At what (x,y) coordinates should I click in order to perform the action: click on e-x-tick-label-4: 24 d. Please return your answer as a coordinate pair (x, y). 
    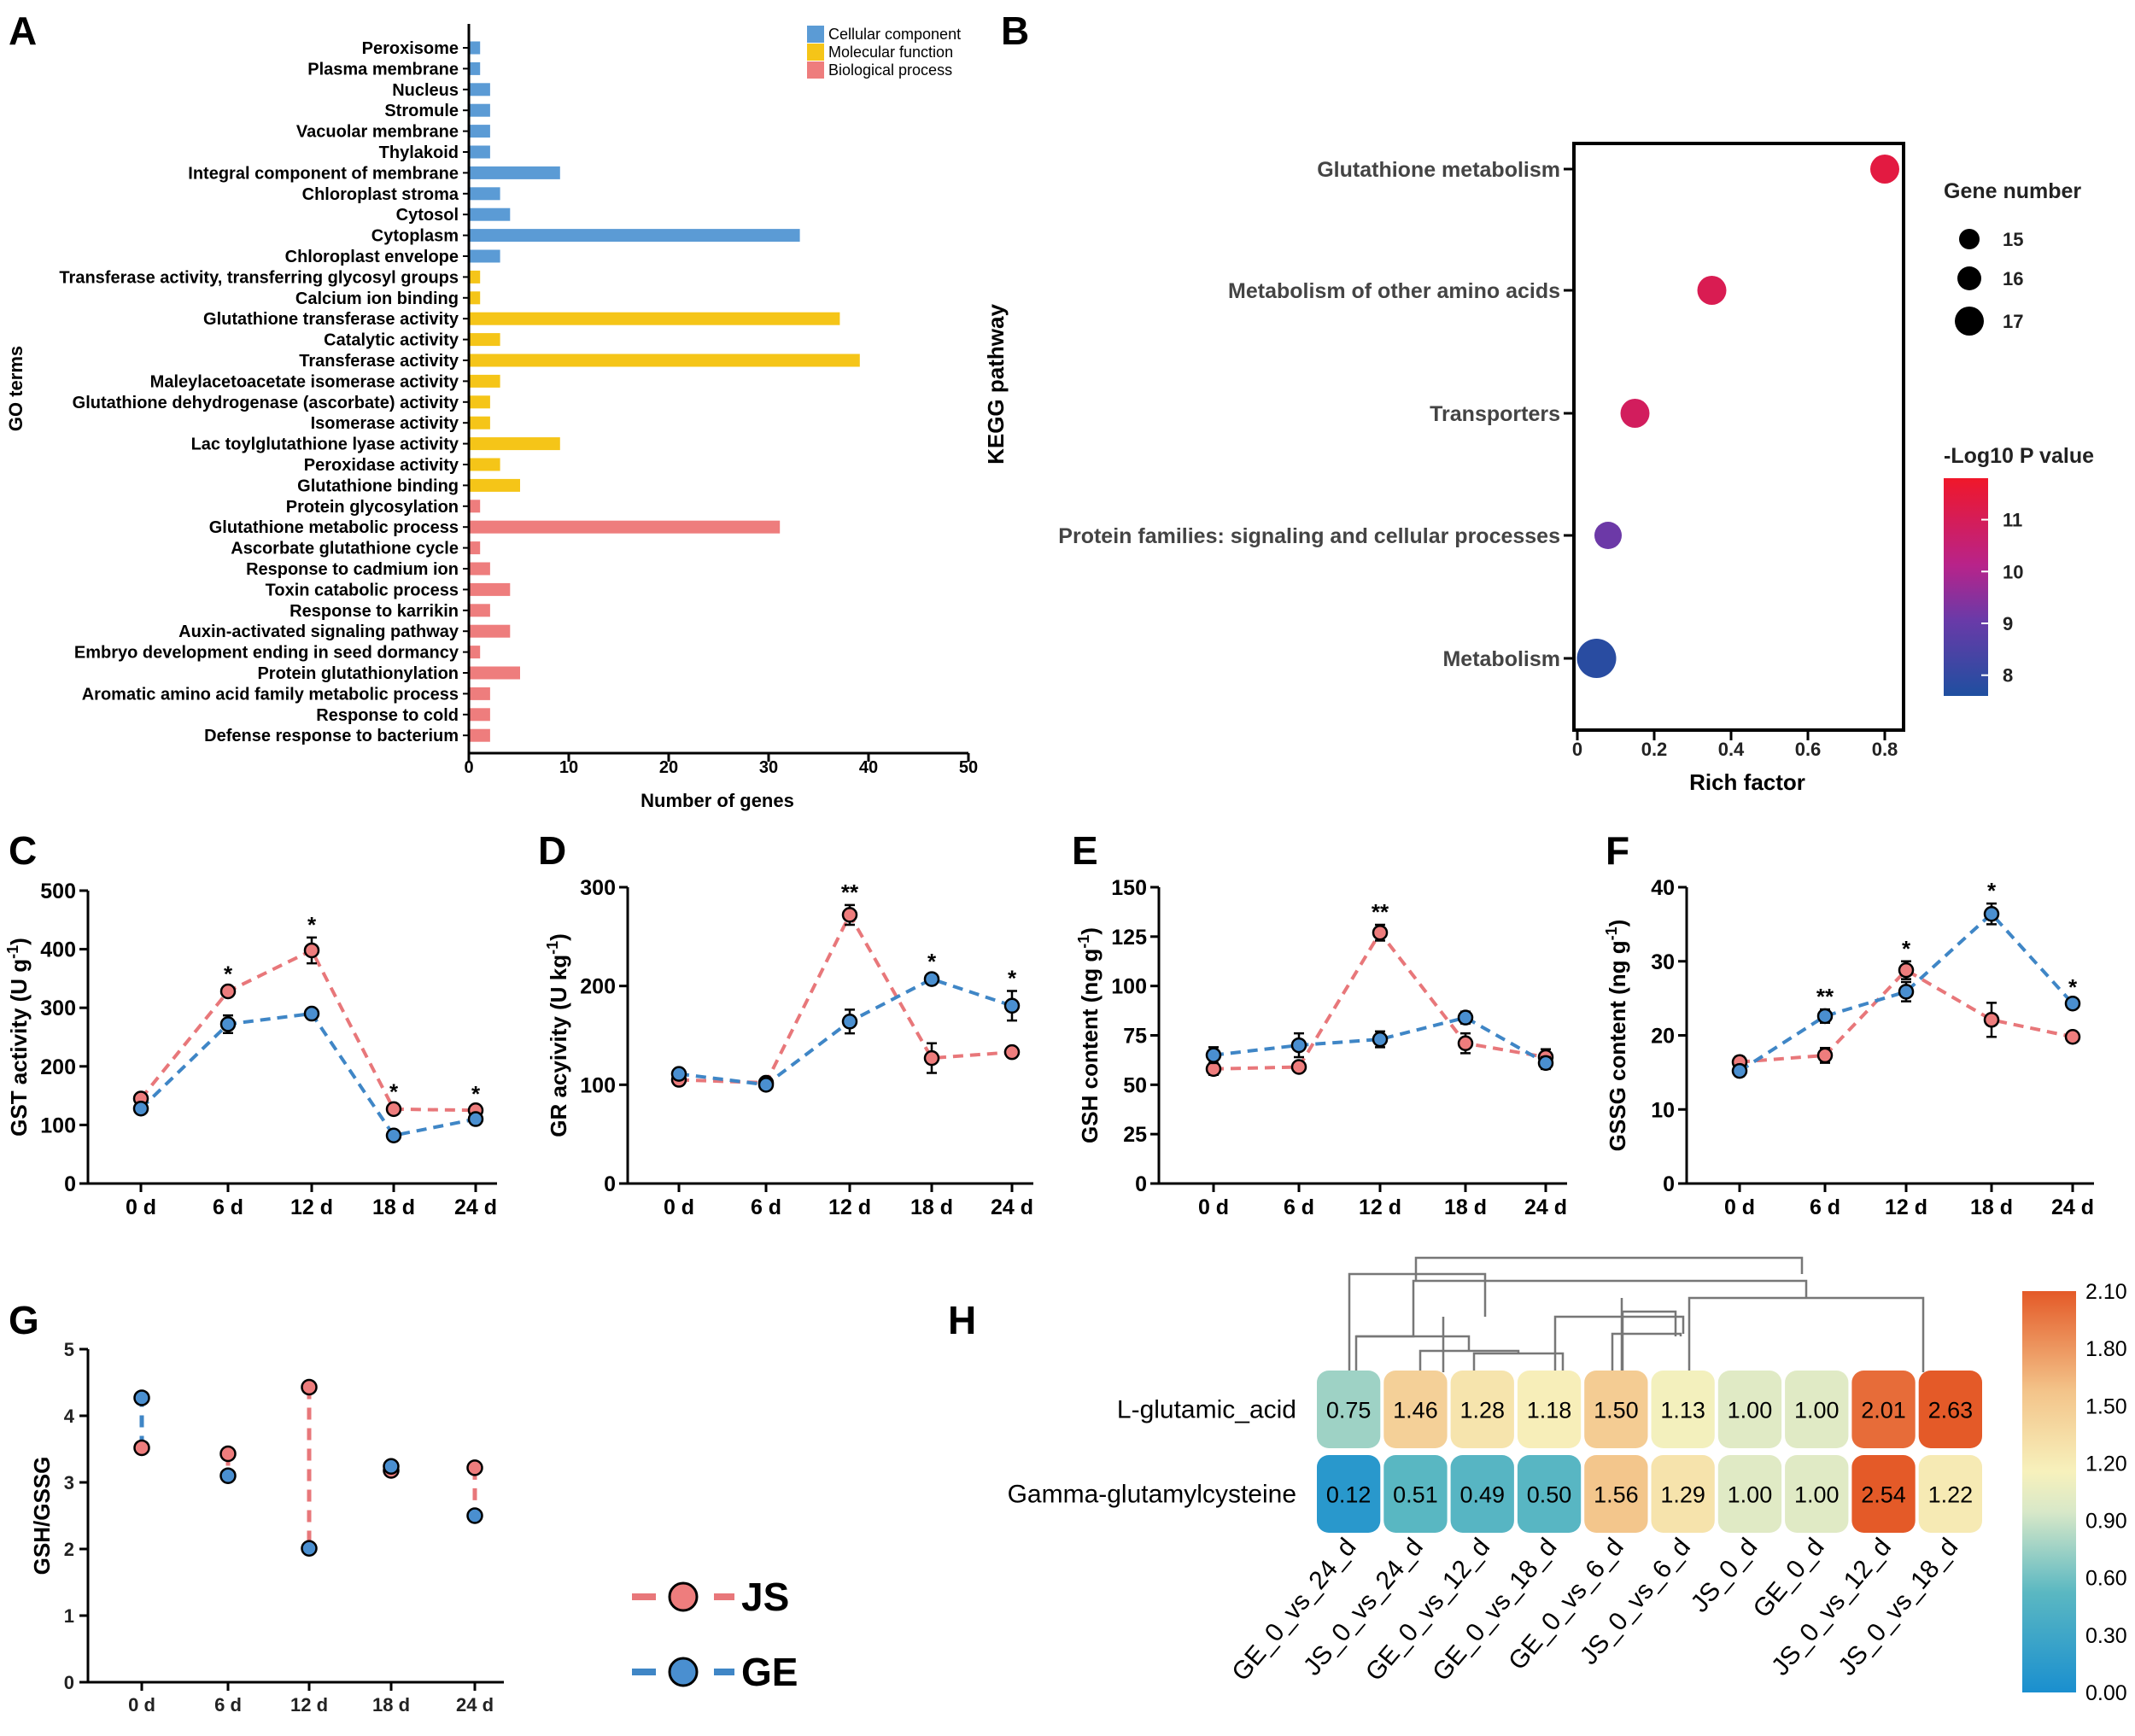
    Looking at the image, I should click on (1545, 1207).